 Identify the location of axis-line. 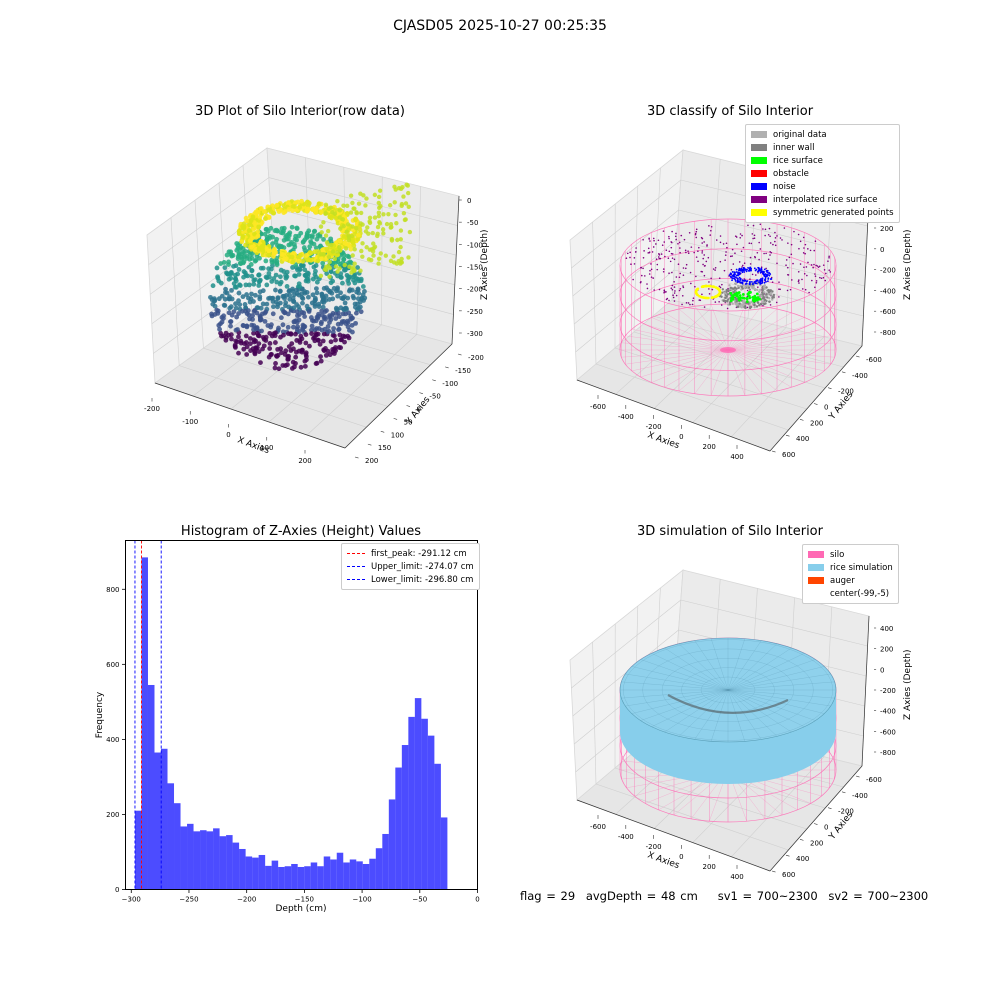
(398, 396).